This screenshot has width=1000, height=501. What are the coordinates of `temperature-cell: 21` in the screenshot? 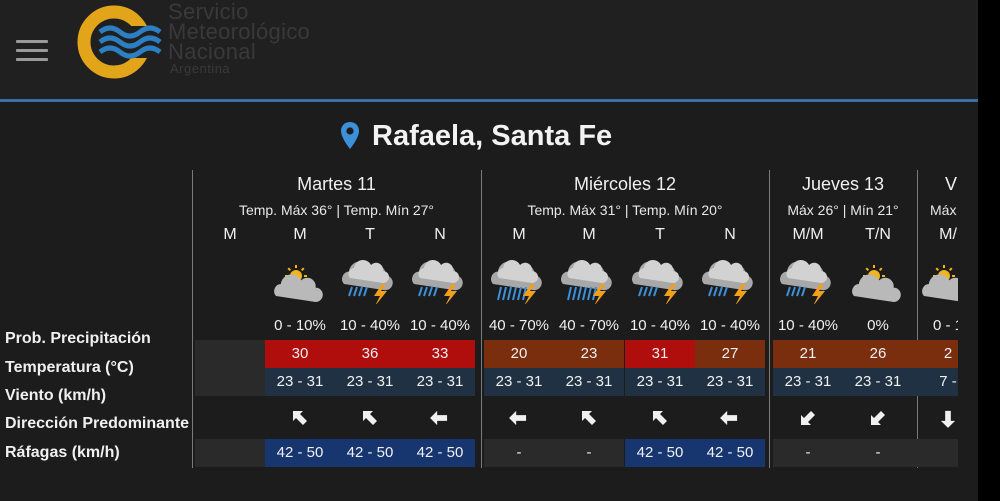 It's located at (808, 354).